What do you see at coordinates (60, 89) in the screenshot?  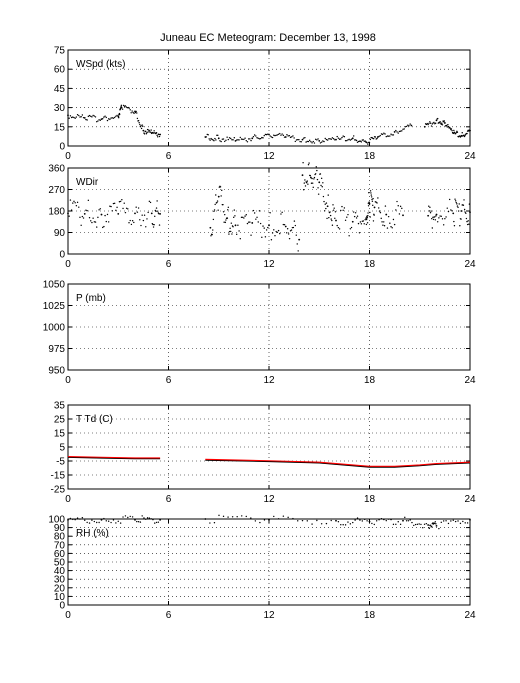 I see `y-tick-label: 45` at bounding box center [60, 89].